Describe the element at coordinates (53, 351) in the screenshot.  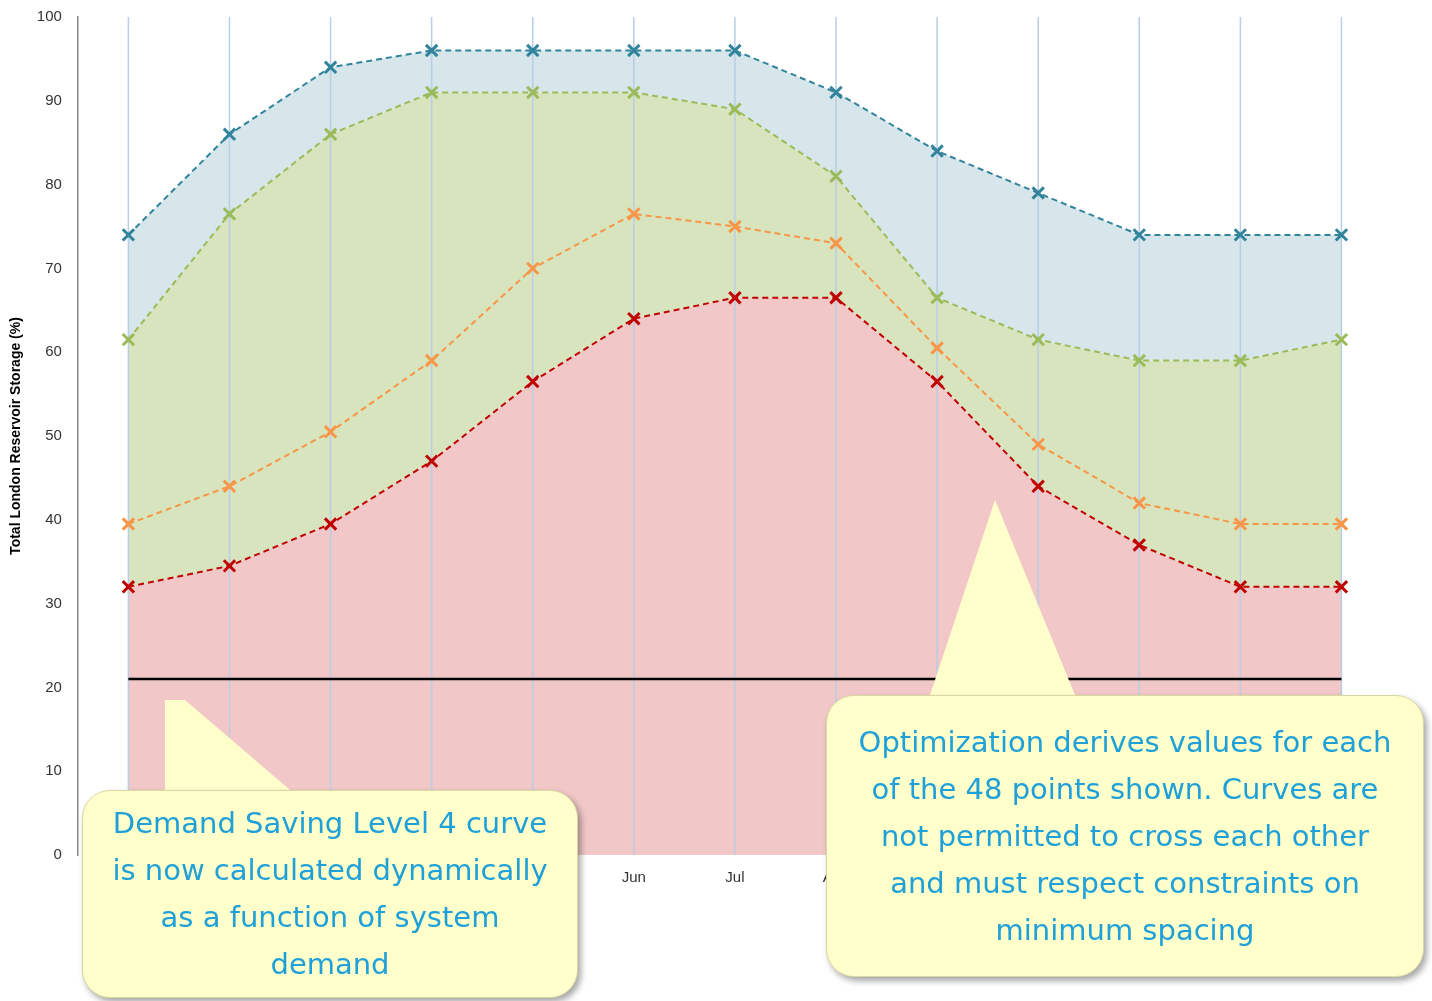
I see `y-tick-label: 60` at that location.